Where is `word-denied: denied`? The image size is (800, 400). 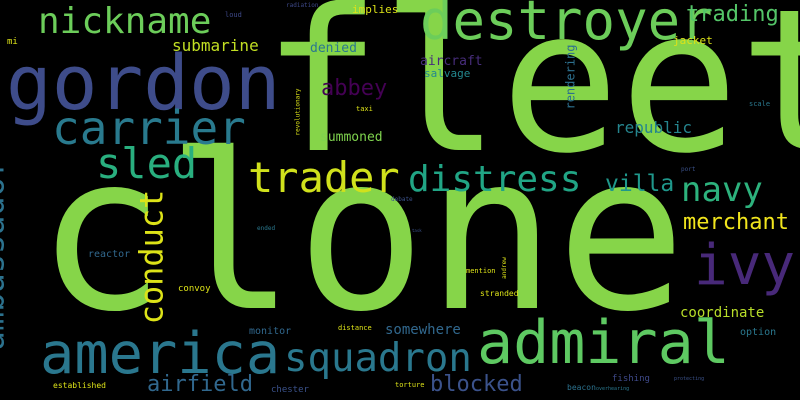 word-denied: denied is located at coordinates (333, 48).